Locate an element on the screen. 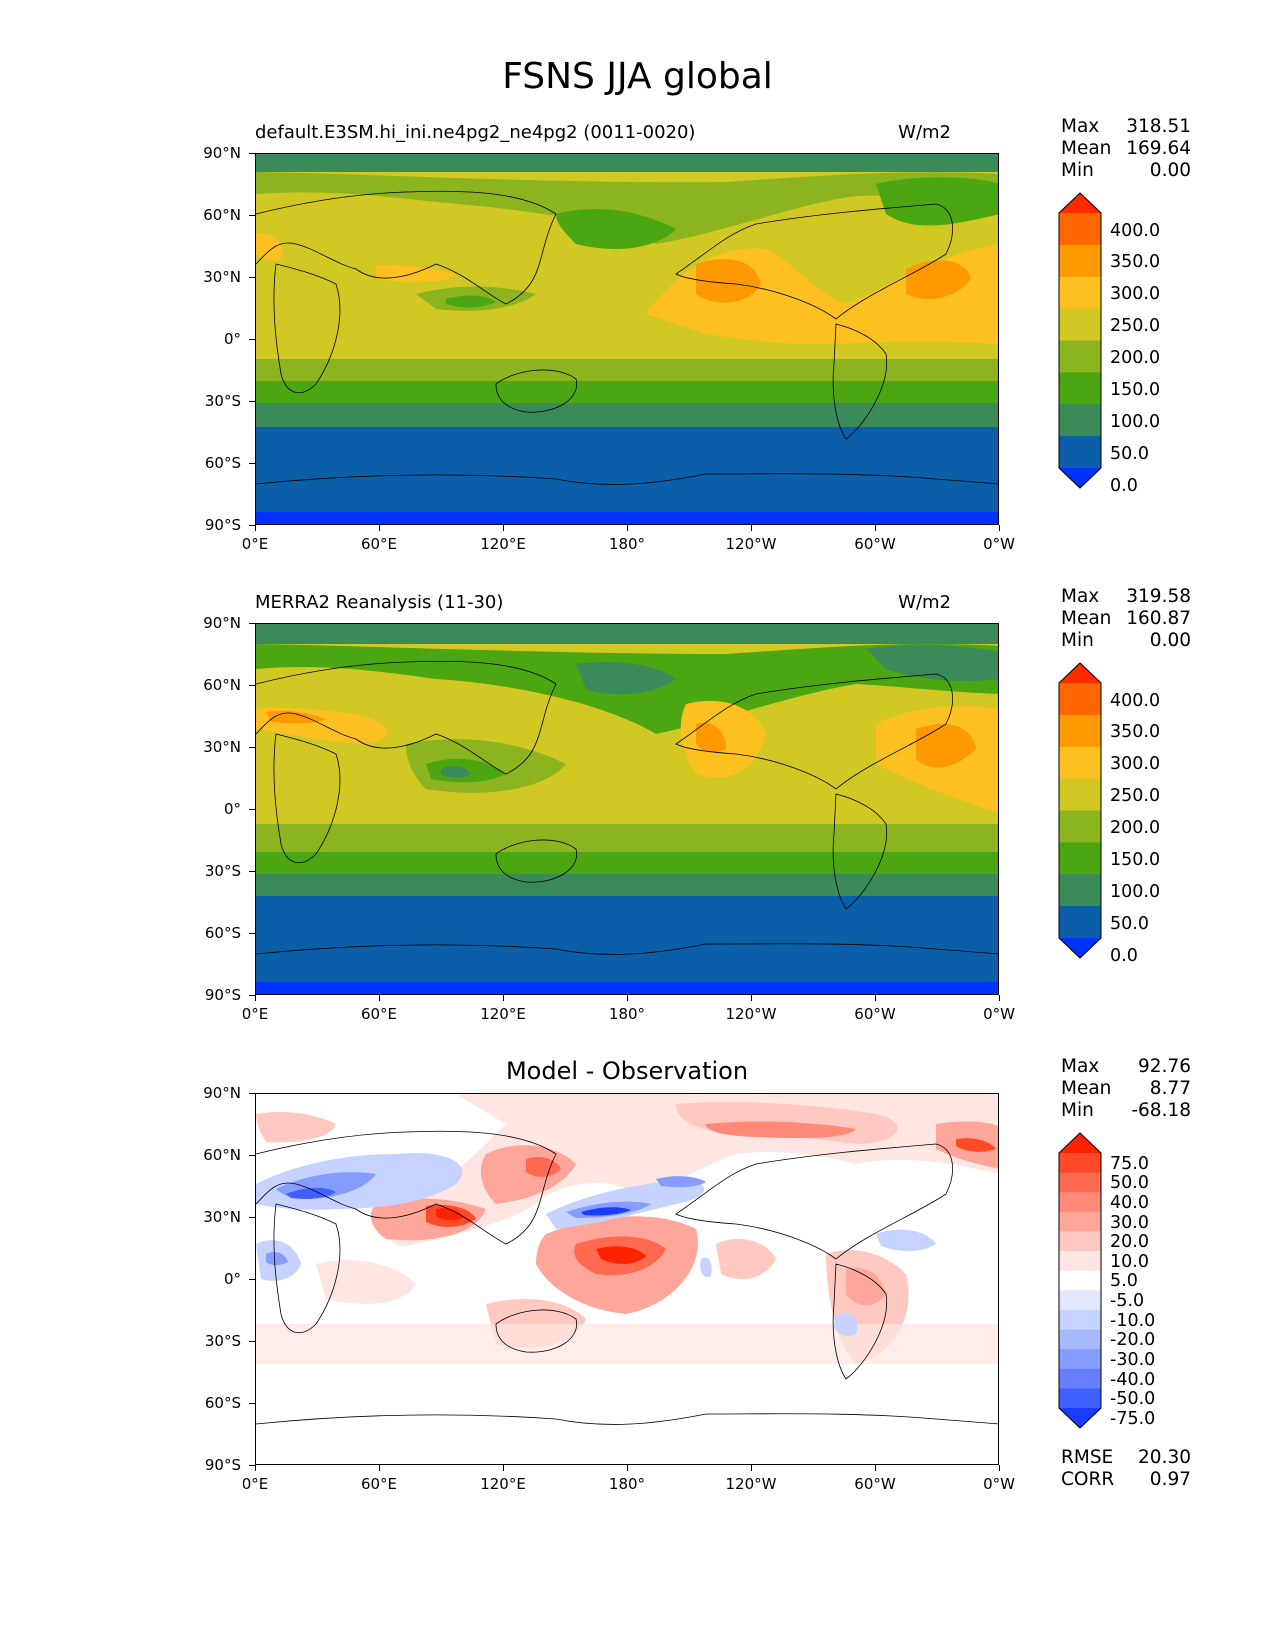  lat-tick-label: 30°N is located at coordinates (222, 277).